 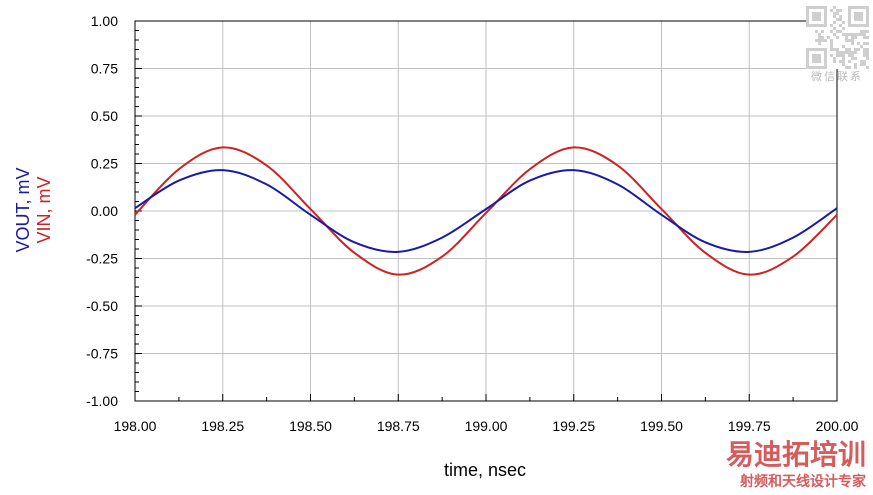 I want to click on qr-caption: 微信联系, so click(x=837, y=76).